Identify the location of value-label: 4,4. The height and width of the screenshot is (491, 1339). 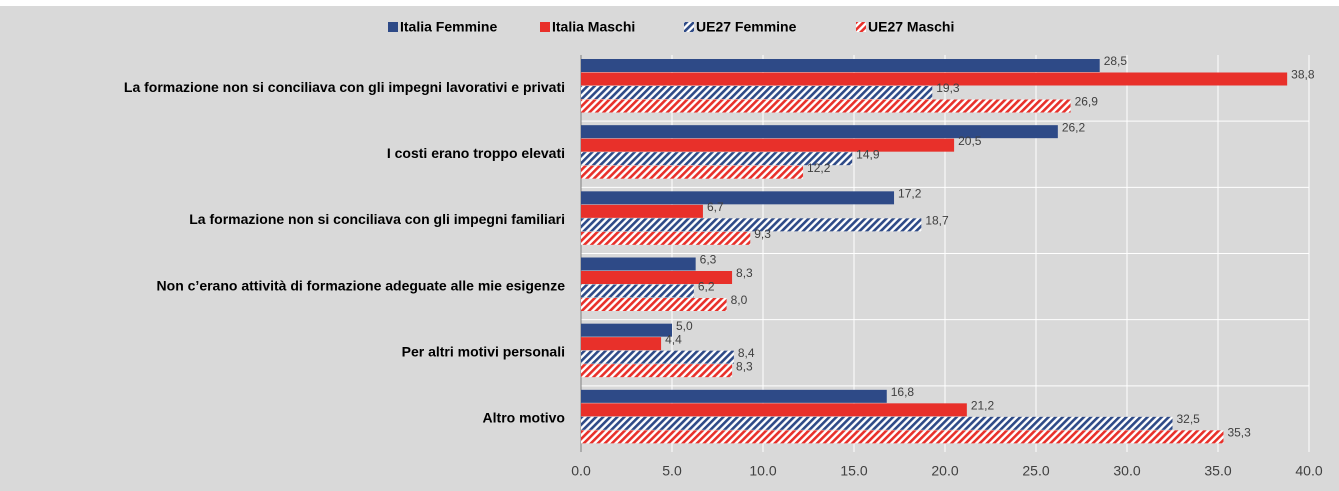
(673, 339).